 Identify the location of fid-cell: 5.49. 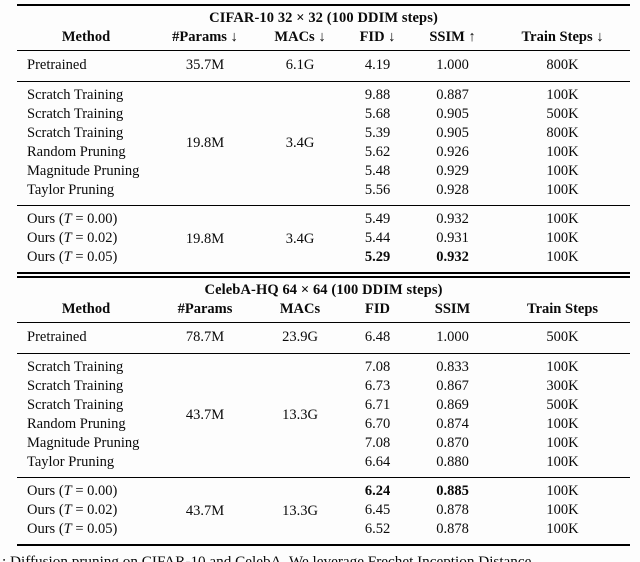
(377, 219).